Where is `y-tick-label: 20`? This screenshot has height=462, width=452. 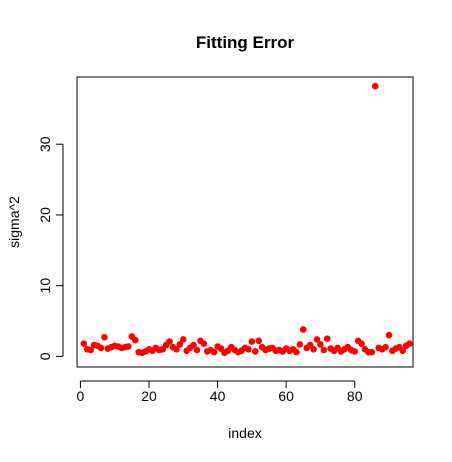
y-tick-label: 20 is located at coordinates (45, 215).